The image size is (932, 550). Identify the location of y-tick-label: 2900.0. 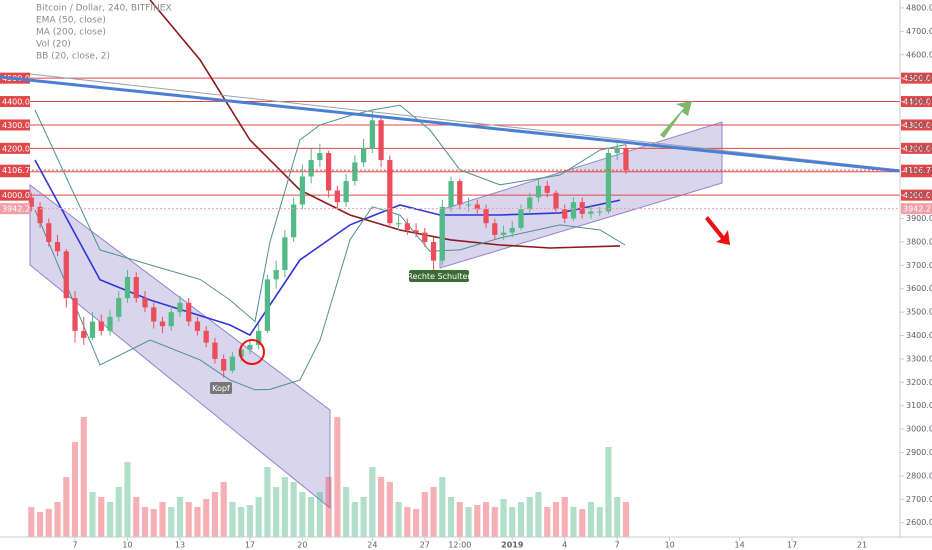
(919, 452).